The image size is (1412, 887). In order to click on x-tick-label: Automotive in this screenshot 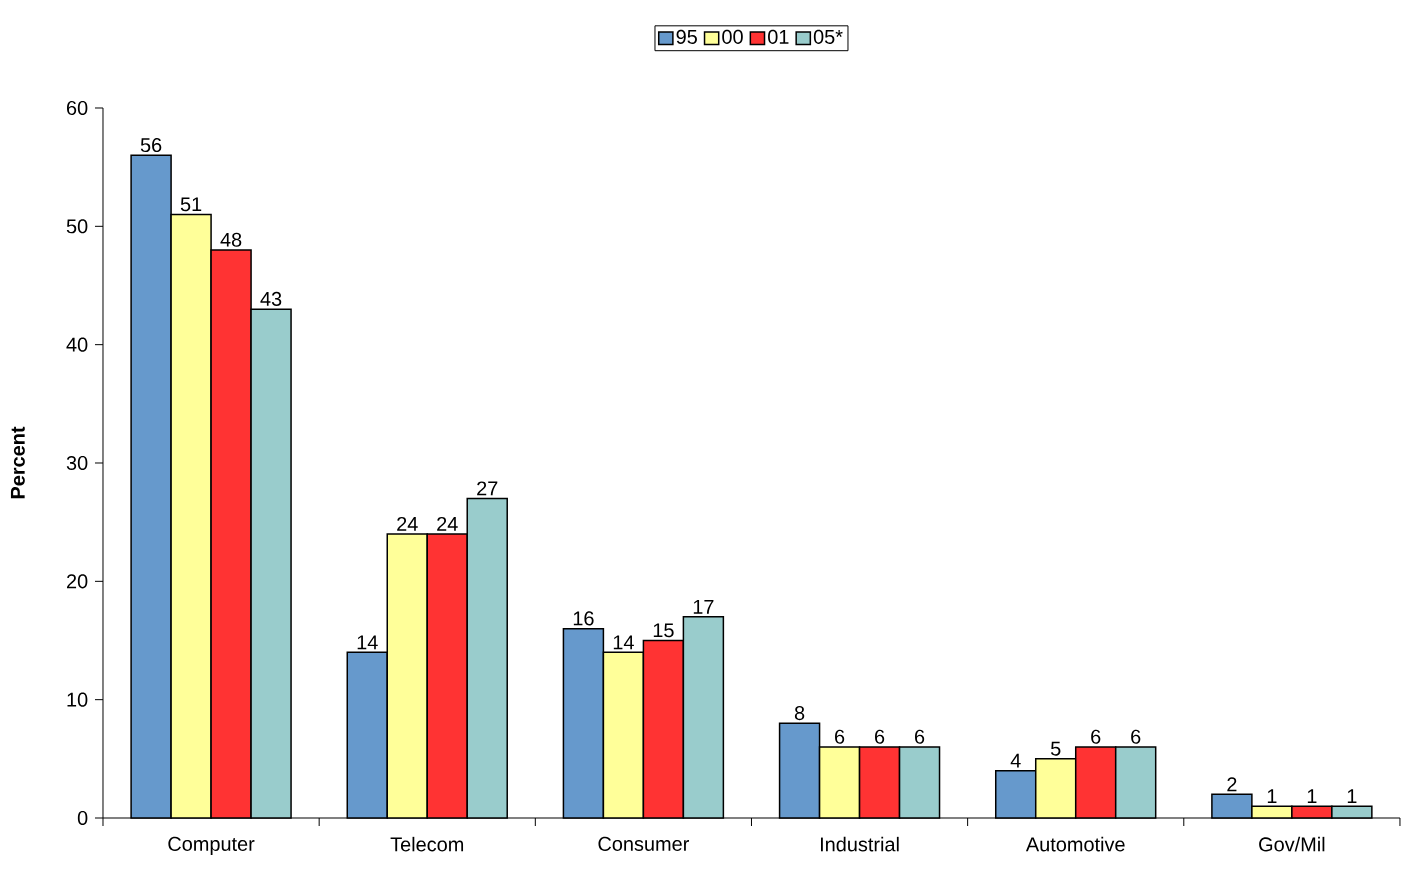, I will do `click(1075, 844)`.